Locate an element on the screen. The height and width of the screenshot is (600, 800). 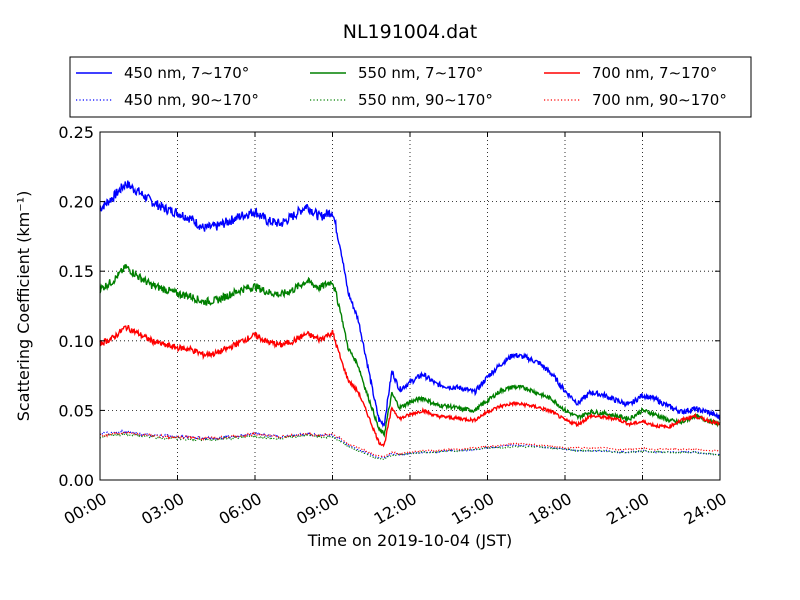
x-tick-label: 06:00 is located at coordinates (240, 509).